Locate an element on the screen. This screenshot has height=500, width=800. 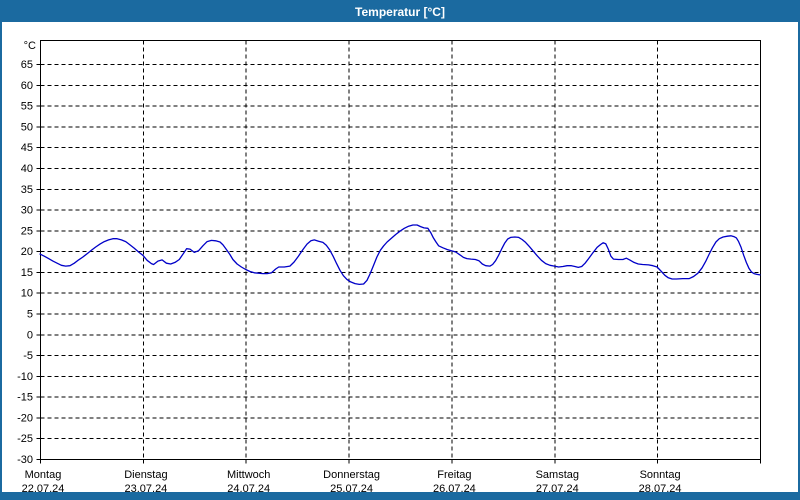
y-tick-label: -10 is located at coordinates (25, 377).